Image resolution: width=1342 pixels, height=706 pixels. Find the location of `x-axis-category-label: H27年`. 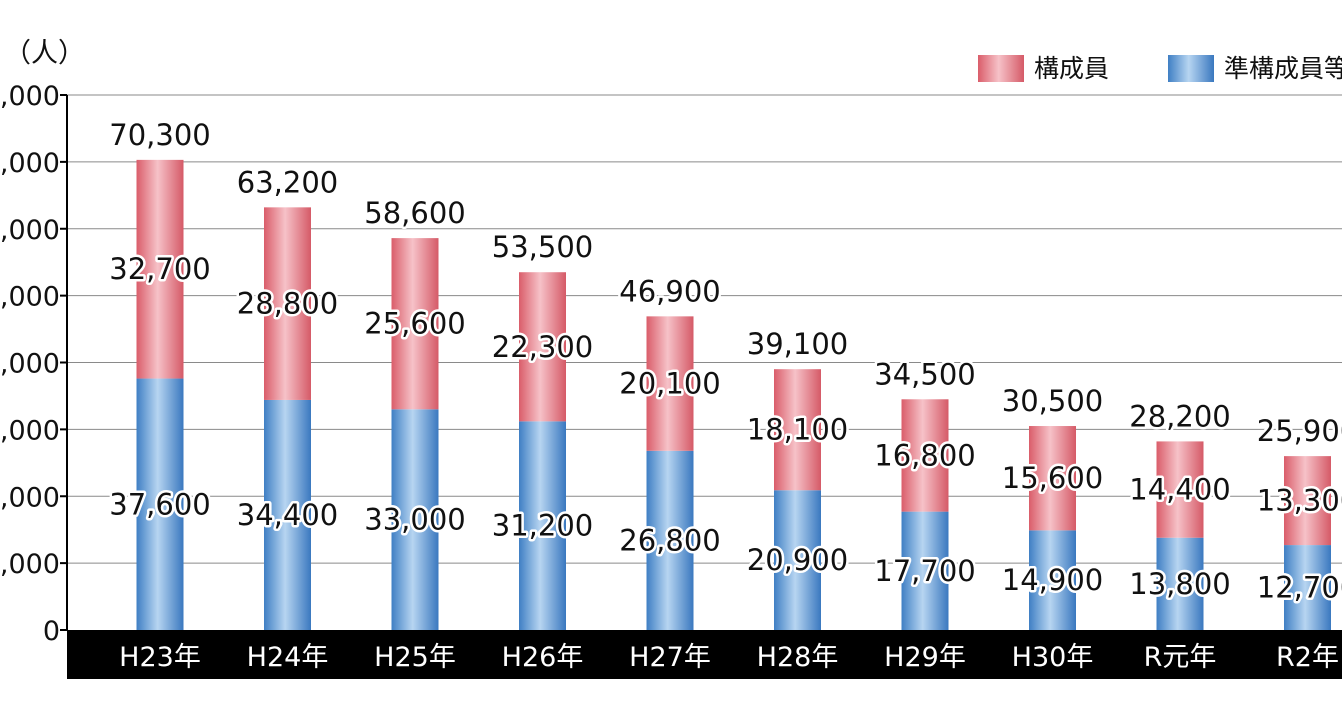

x-axis-category-label: H27年 is located at coordinates (670, 657).